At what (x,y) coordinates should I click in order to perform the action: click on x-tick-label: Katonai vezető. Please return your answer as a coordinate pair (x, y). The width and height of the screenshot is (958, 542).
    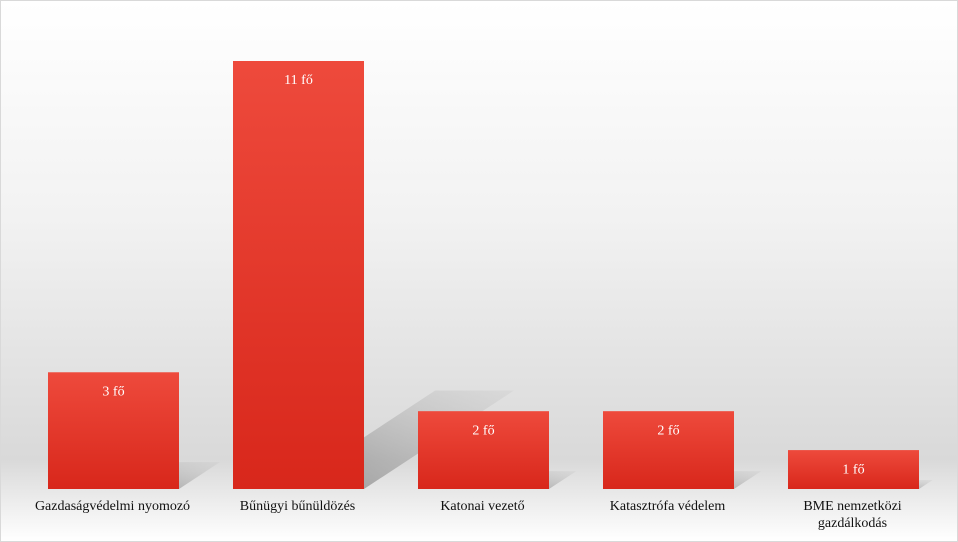
    Looking at the image, I should click on (482, 506).